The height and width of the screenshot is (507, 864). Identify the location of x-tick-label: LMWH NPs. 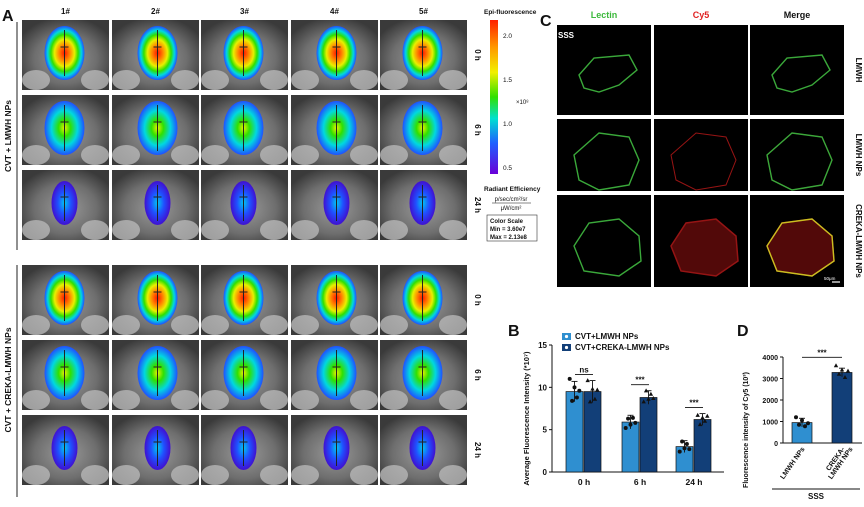
(792, 463).